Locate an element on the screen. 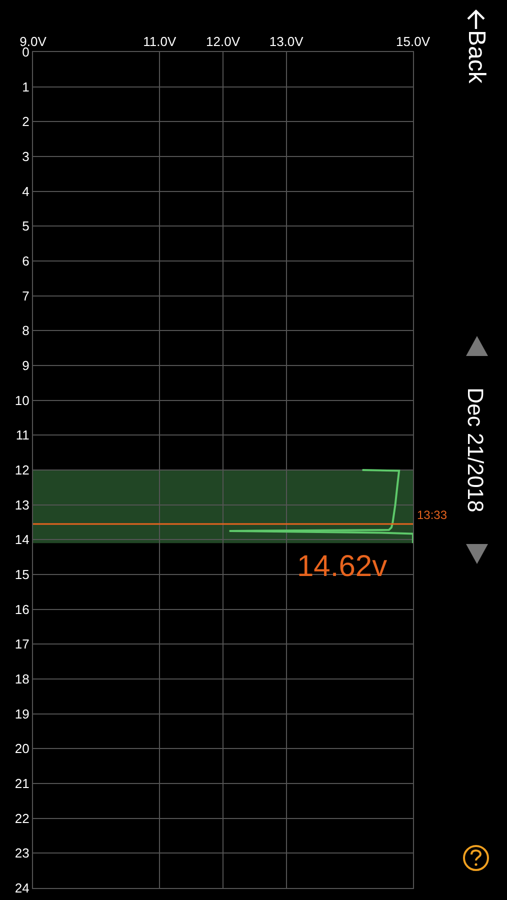 The height and width of the screenshot is (900, 507). y-tick-label: 13 is located at coordinates (22, 504).